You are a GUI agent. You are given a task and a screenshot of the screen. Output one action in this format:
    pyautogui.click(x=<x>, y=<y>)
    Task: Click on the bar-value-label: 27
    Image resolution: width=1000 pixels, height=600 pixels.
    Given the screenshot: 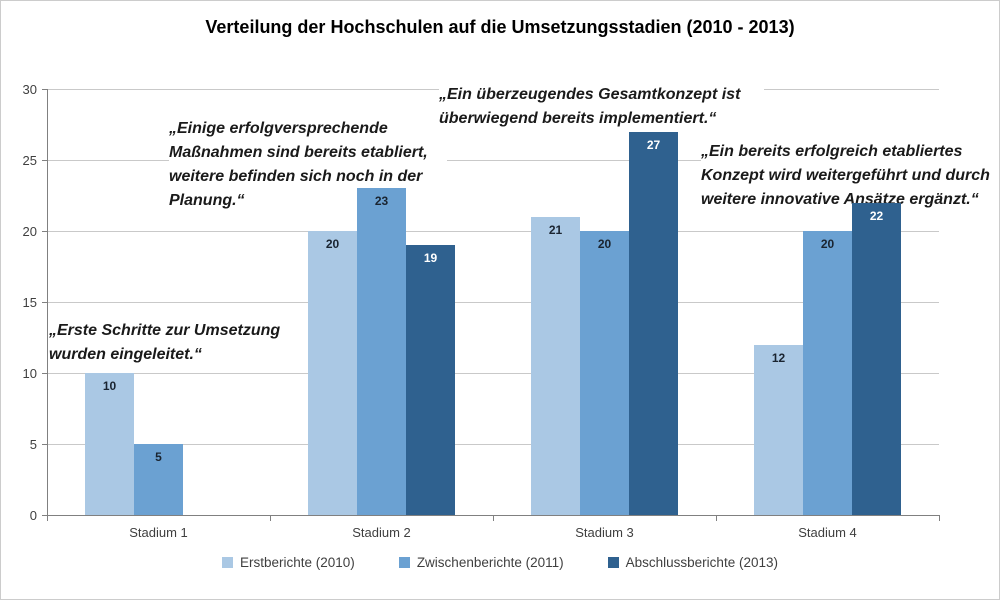 What is the action you would take?
    pyautogui.click(x=653, y=144)
    